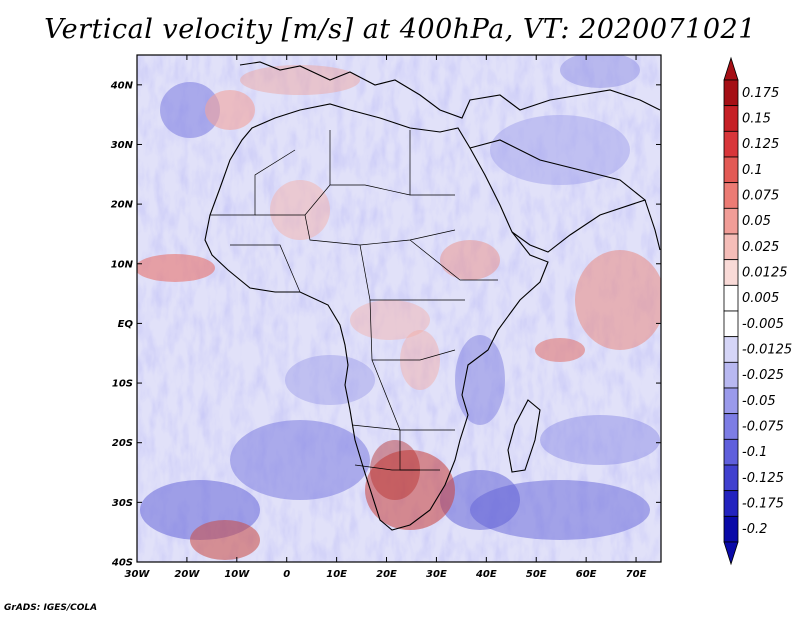  Describe the element at coordinates (731, 553) in the screenshot. I see `colorbar-cap-bottom` at that location.